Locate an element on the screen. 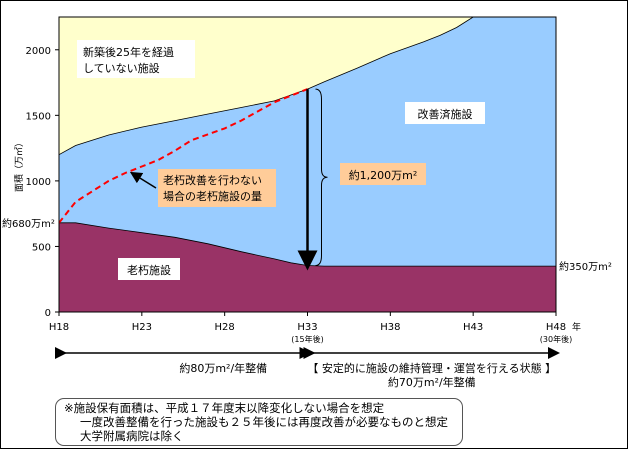  y-tick-label: 1000 is located at coordinates (38, 182).